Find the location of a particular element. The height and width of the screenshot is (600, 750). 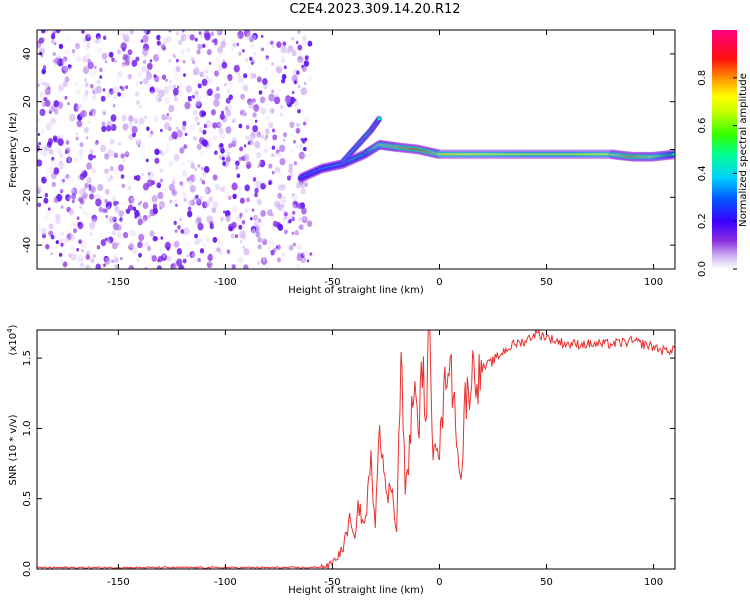

track-core is located at coordinates (673, 154).